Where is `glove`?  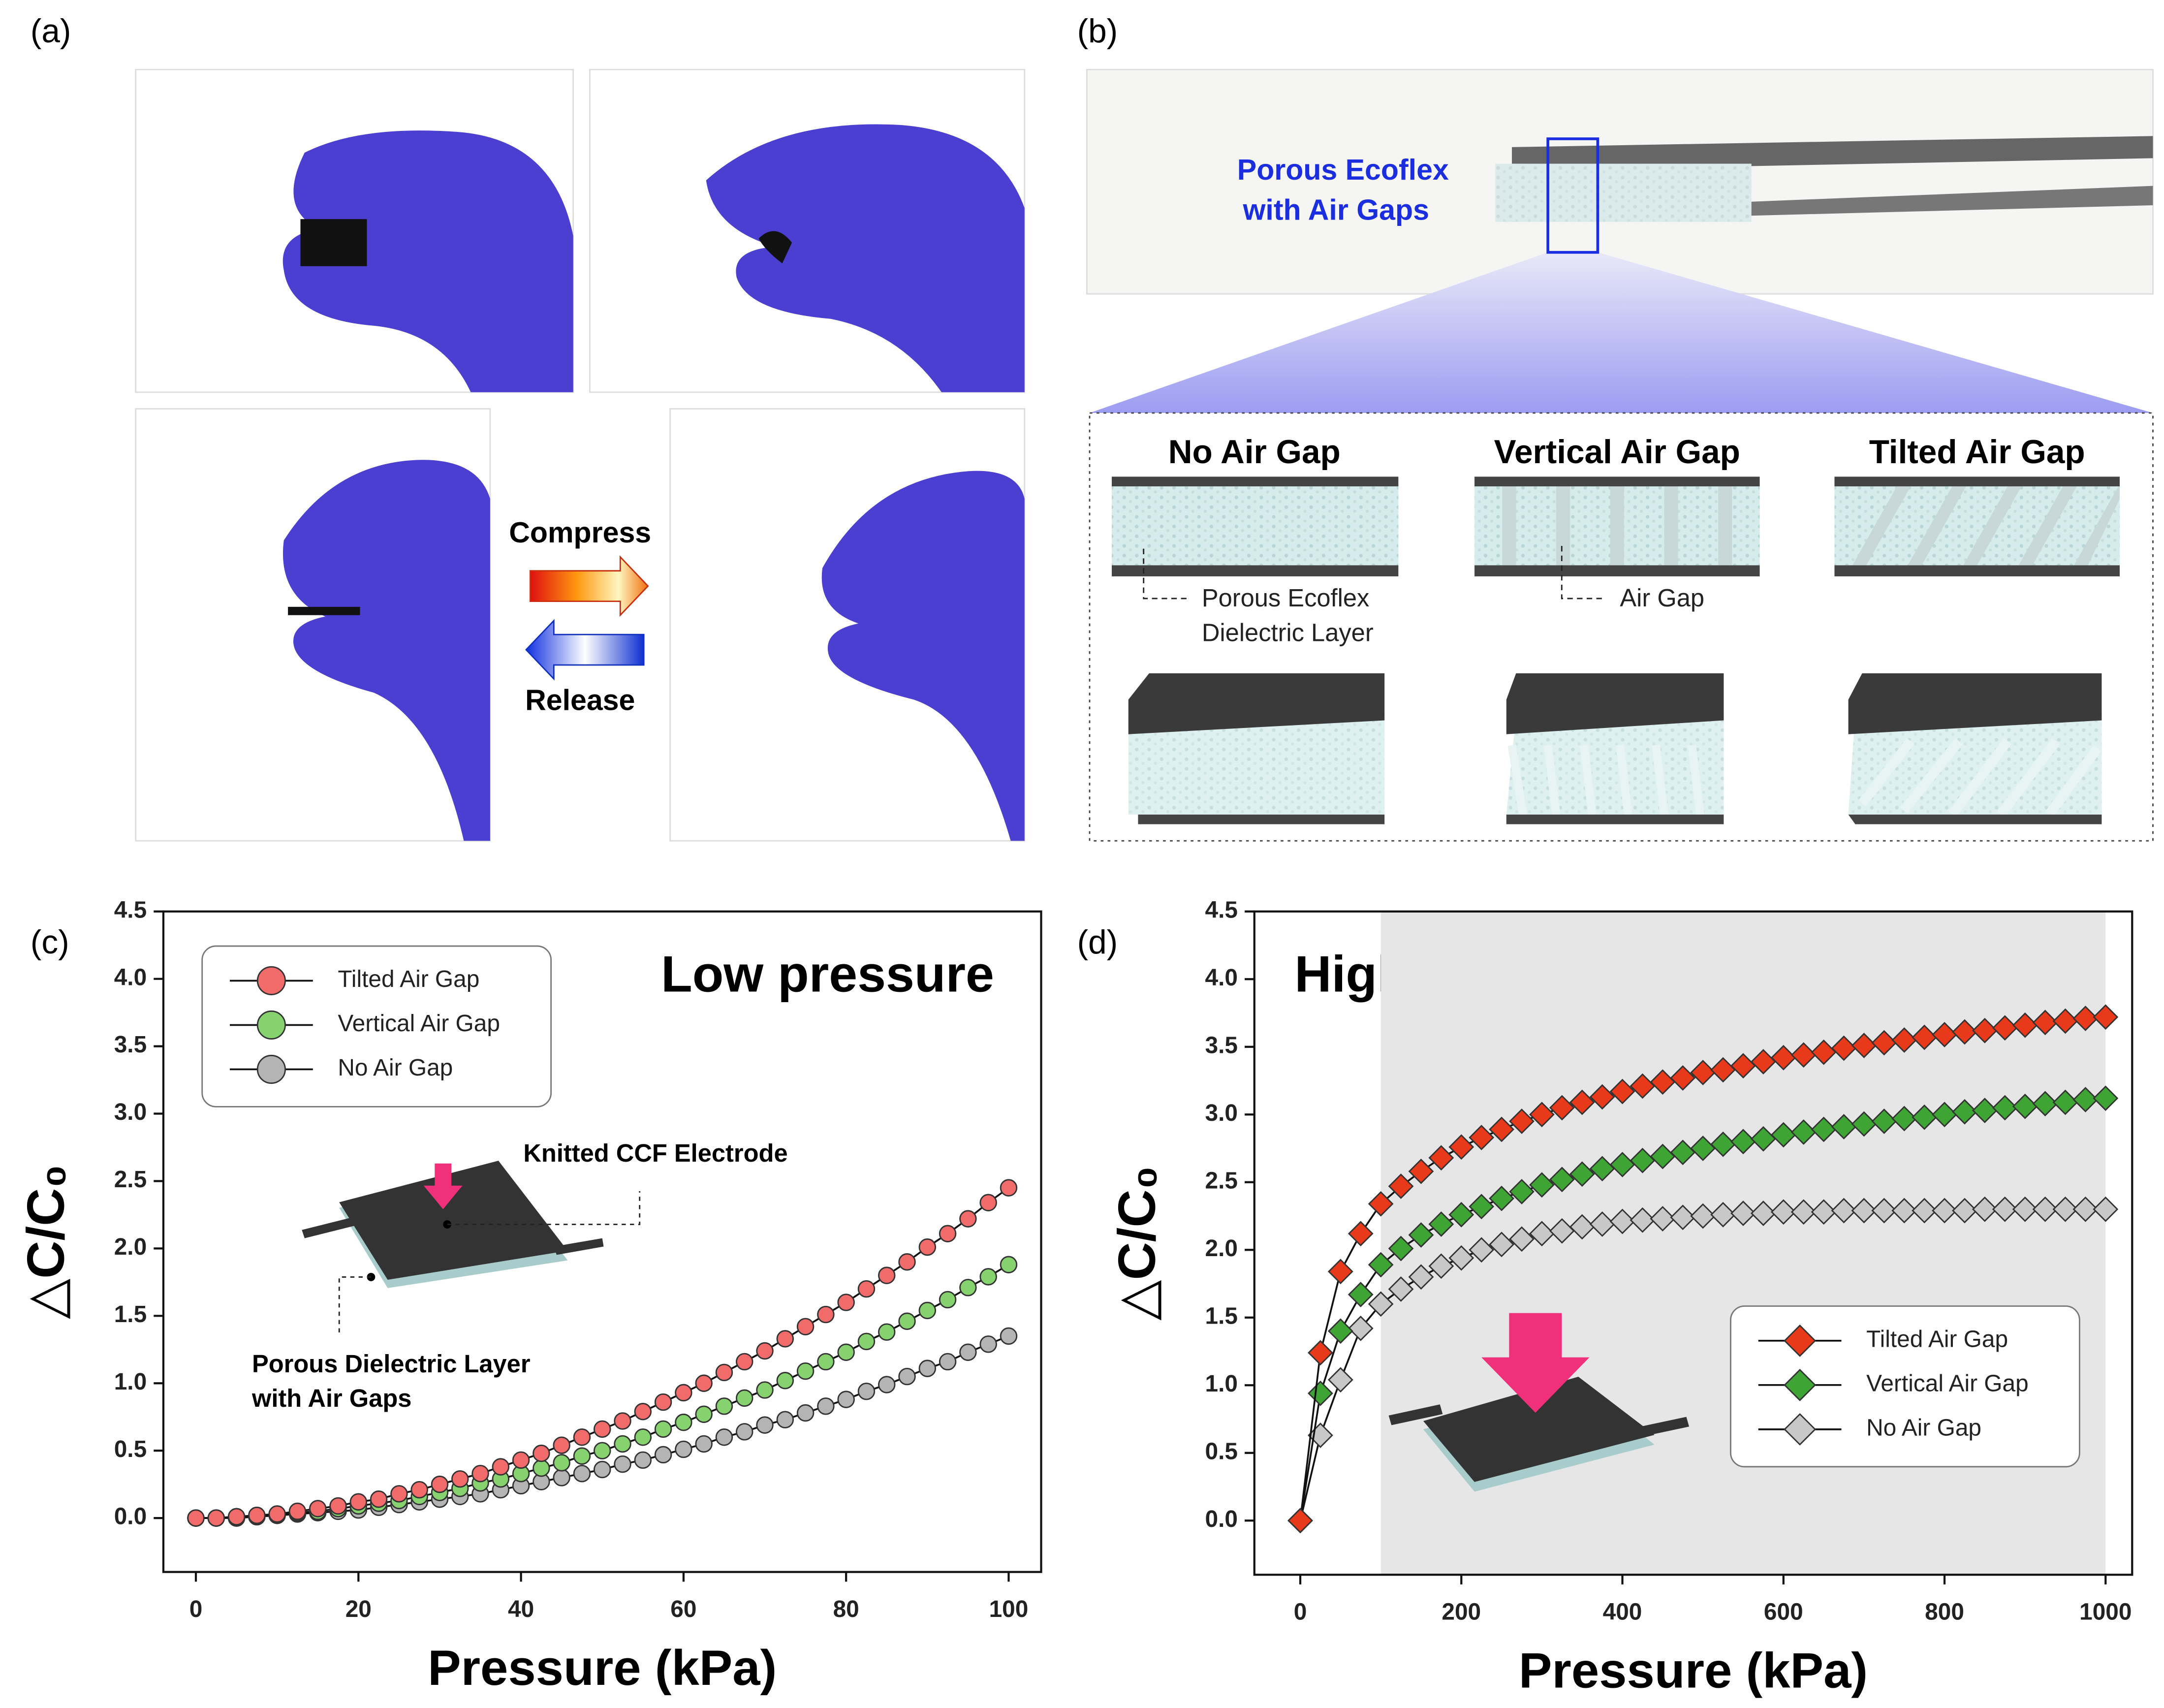 glove is located at coordinates (427, 261).